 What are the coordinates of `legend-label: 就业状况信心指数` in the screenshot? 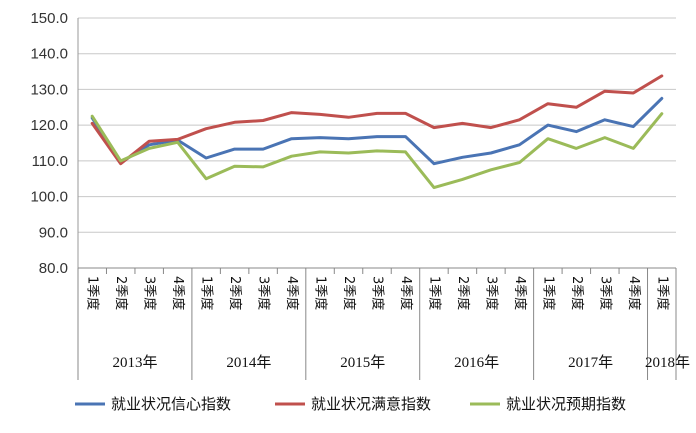 It's located at (171, 404).